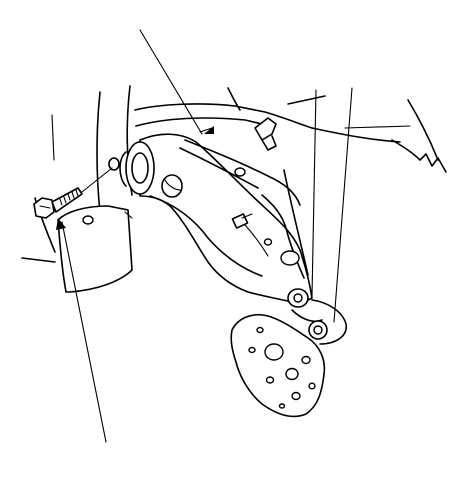 The image size is (475, 491). I want to click on mounting-bolt, so click(58, 203).